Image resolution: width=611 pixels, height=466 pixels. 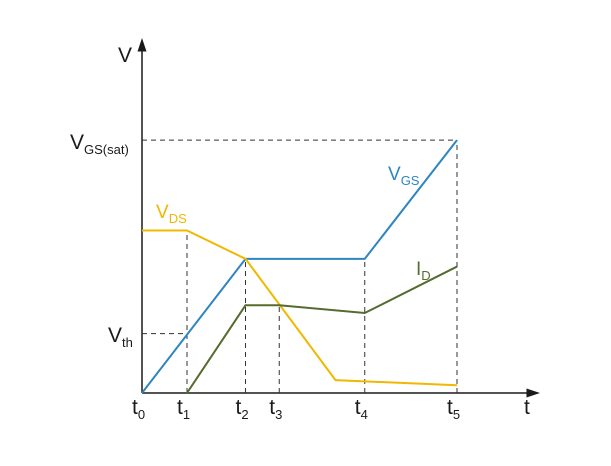 What do you see at coordinates (186, 414) in the screenshot?
I see `tick-label-t1-sub: 1` at bounding box center [186, 414].